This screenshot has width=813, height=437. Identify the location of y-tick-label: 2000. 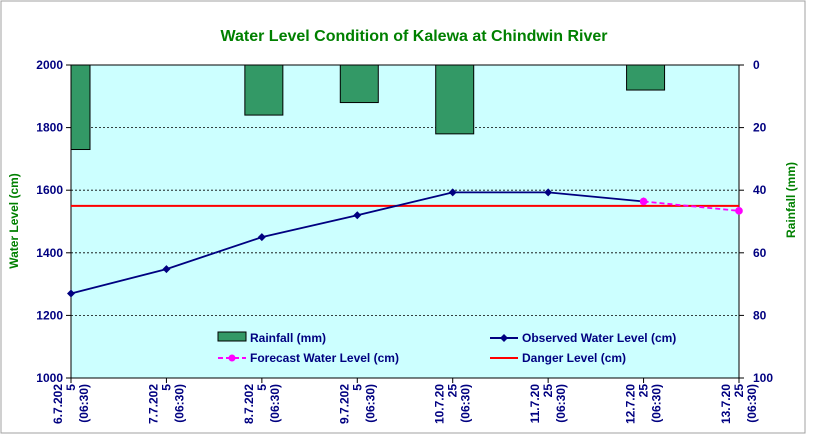
(49, 65).